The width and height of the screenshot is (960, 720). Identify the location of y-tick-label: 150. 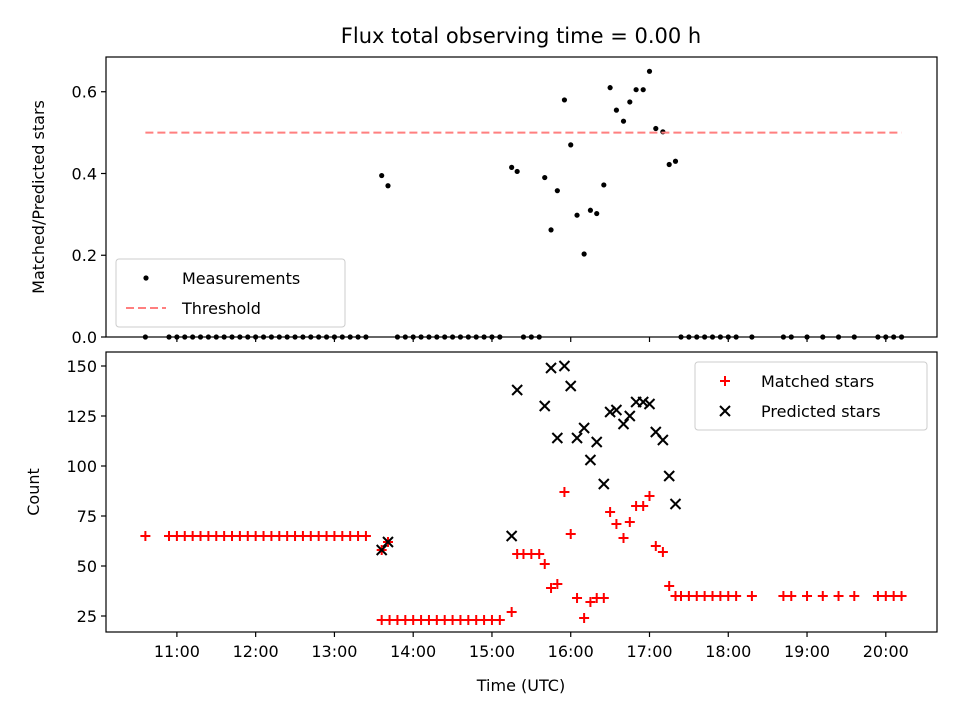
(81, 366).